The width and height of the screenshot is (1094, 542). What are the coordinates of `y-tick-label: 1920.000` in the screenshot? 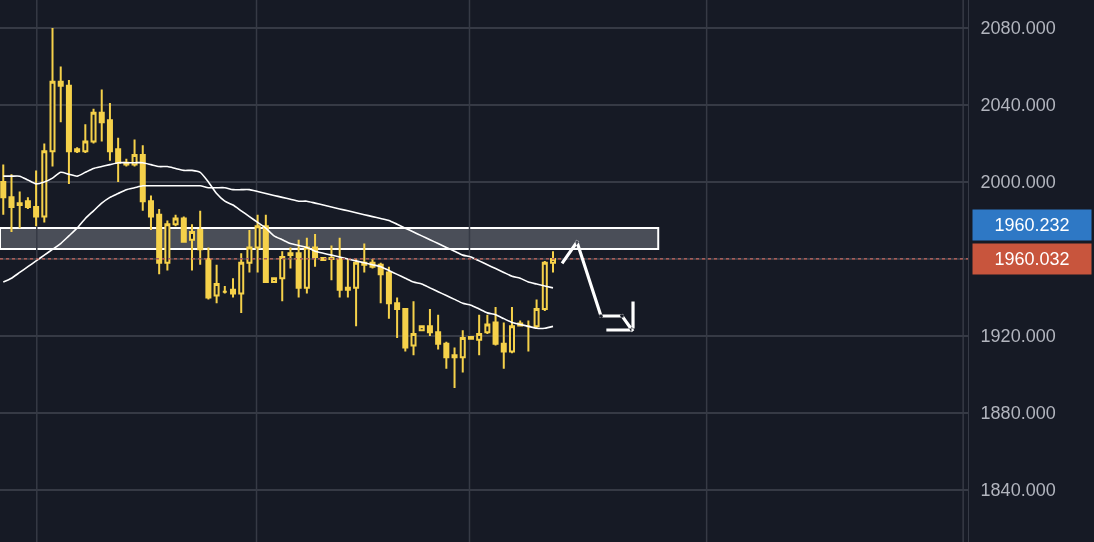 It's located at (1018, 336).